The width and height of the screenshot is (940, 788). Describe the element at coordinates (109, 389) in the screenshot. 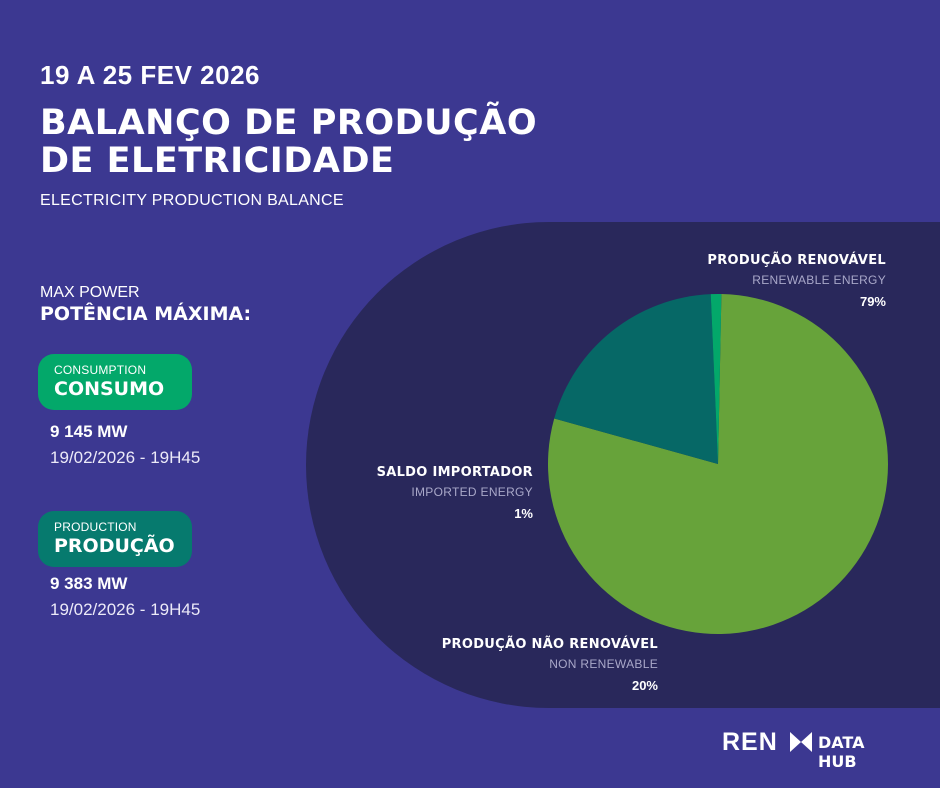

I see `consumption-label-pt: CONSUMO` at that location.